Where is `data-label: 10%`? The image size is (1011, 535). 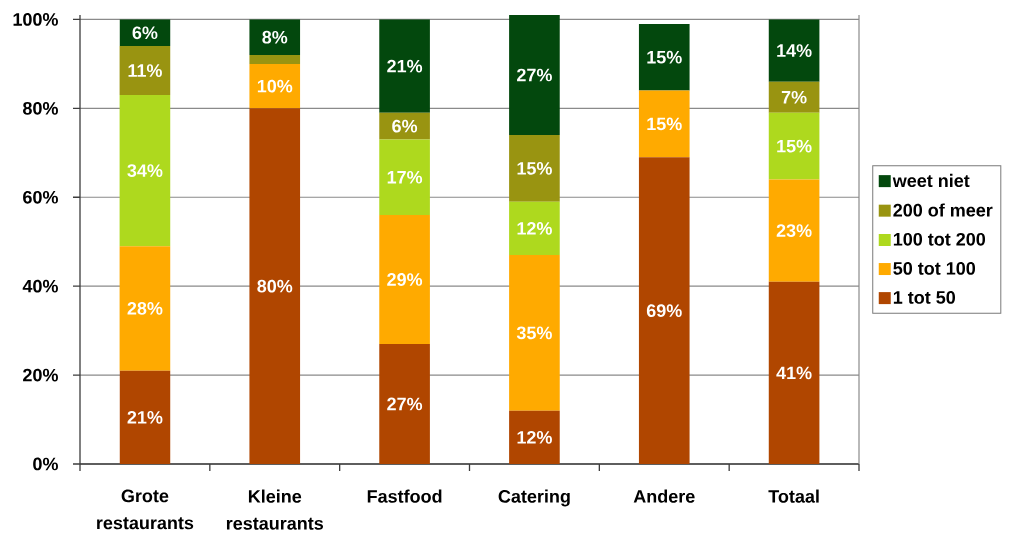
data-label: 10% is located at coordinates (275, 86).